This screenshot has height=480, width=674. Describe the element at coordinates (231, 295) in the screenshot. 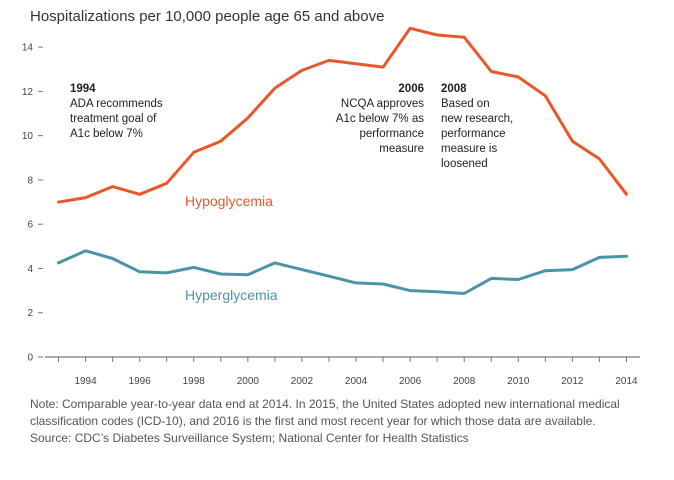

I see `series-label-hyperglycemia: Hyperglycemia` at that location.